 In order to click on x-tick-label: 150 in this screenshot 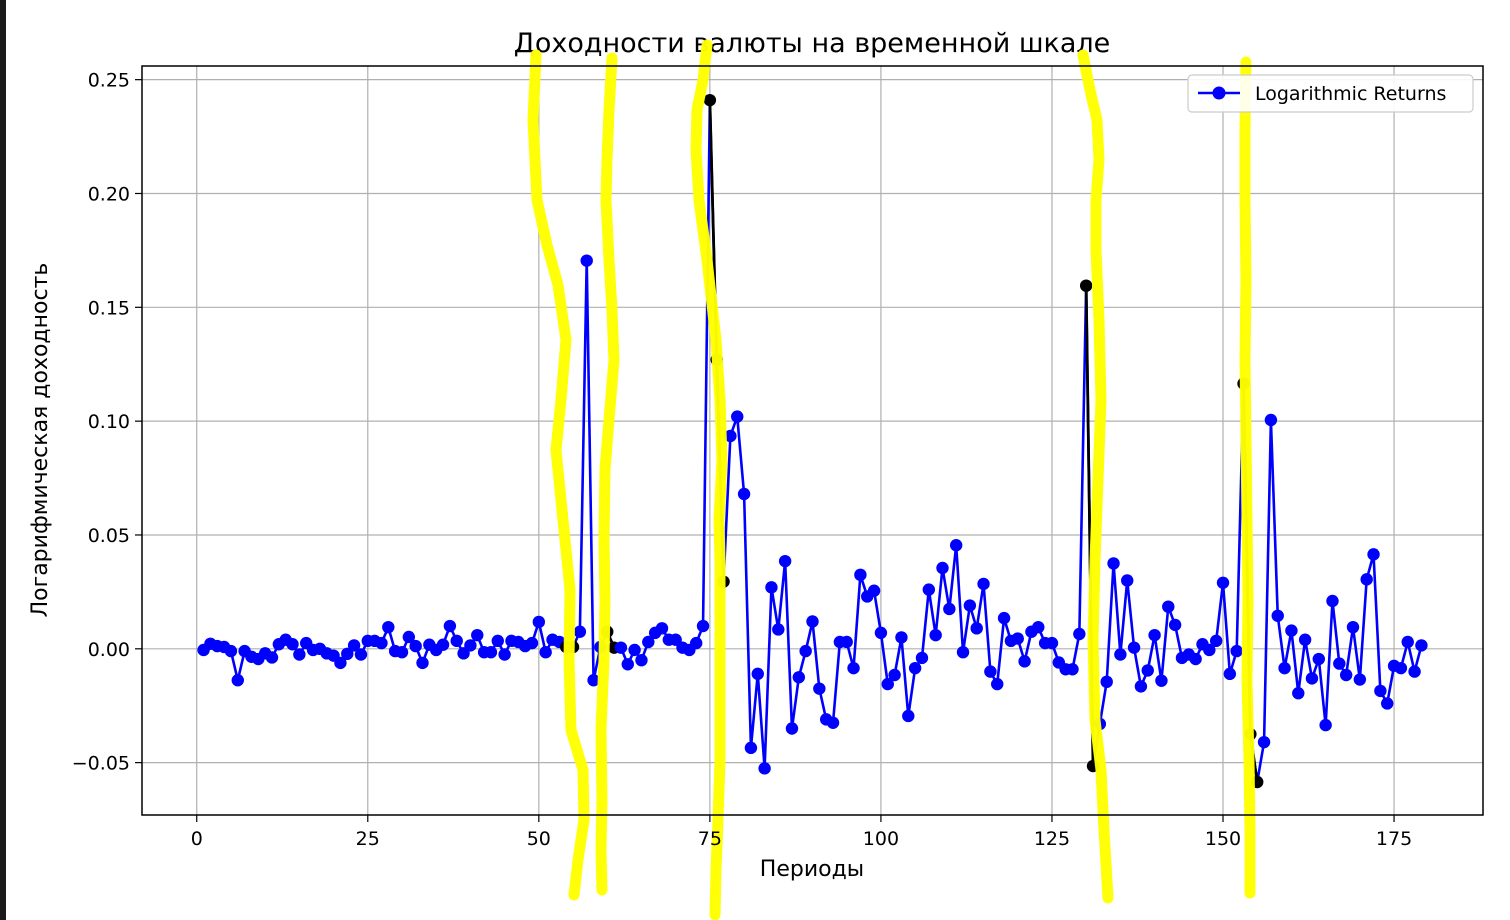, I will do `click(1223, 839)`.